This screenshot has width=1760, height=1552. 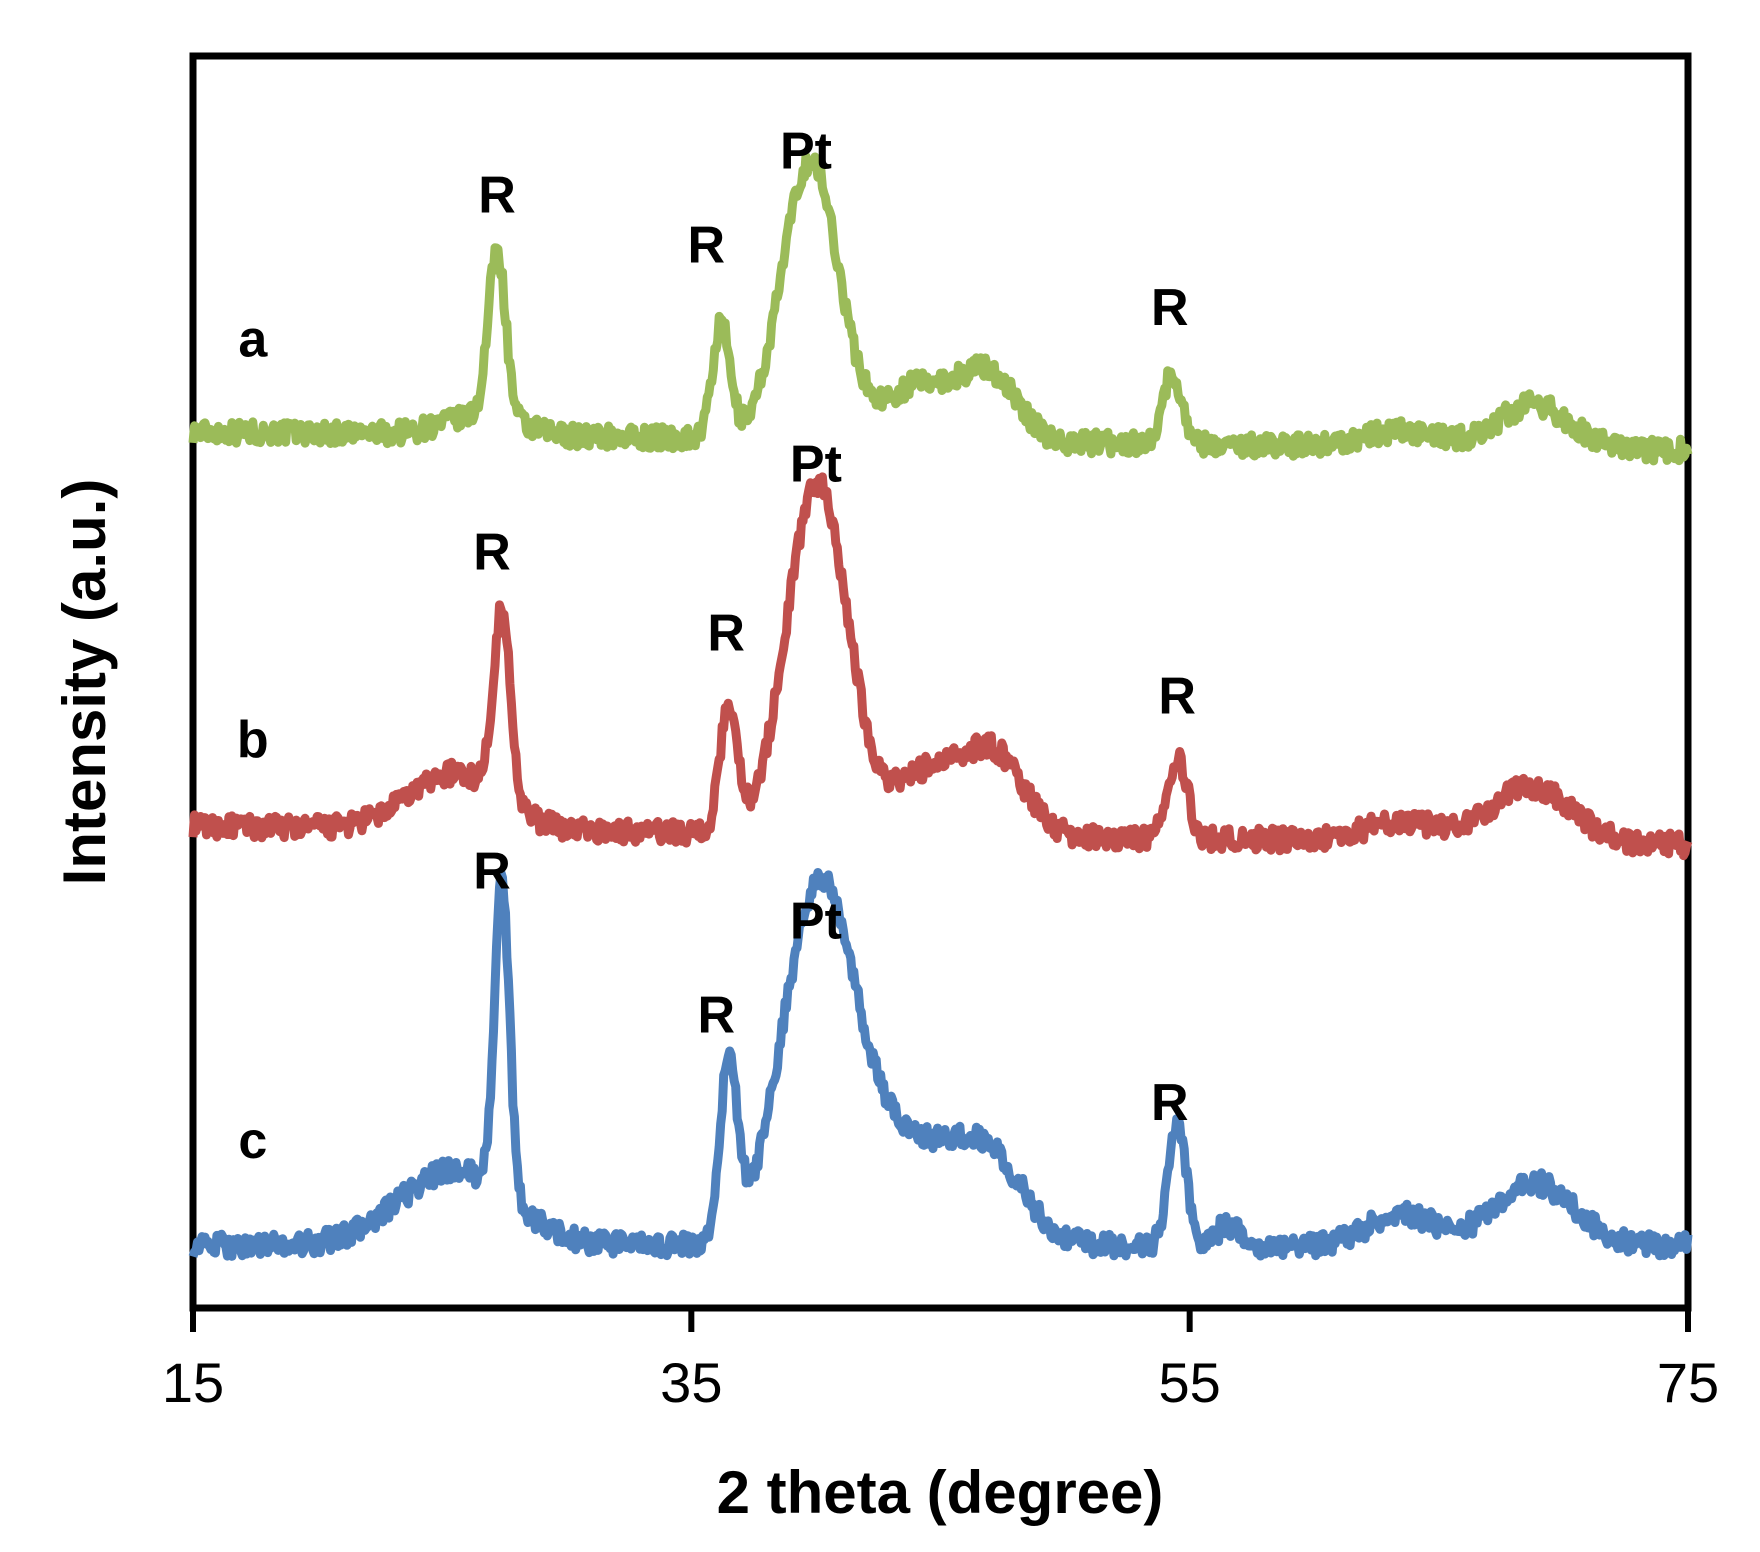 I want to click on peak-label-r-11: R, so click(x=1170, y=1103).